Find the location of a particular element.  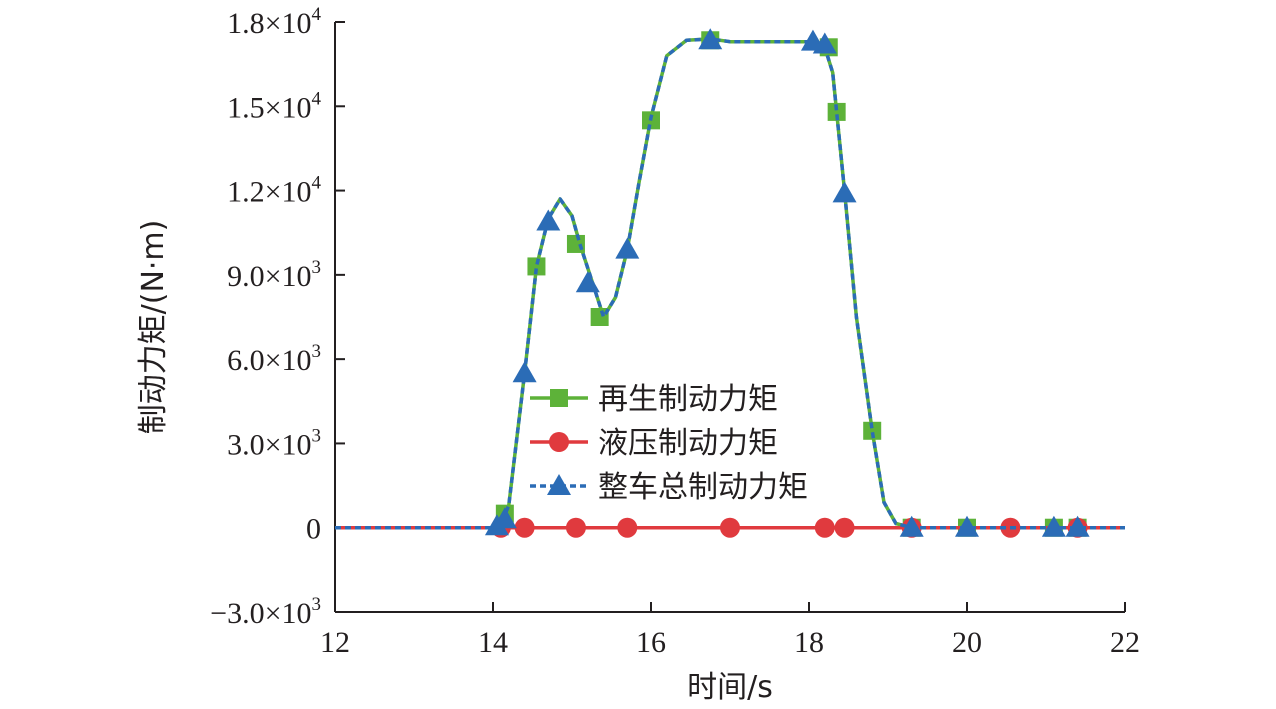

y-tick-label: 0 is located at coordinates (313, 529).